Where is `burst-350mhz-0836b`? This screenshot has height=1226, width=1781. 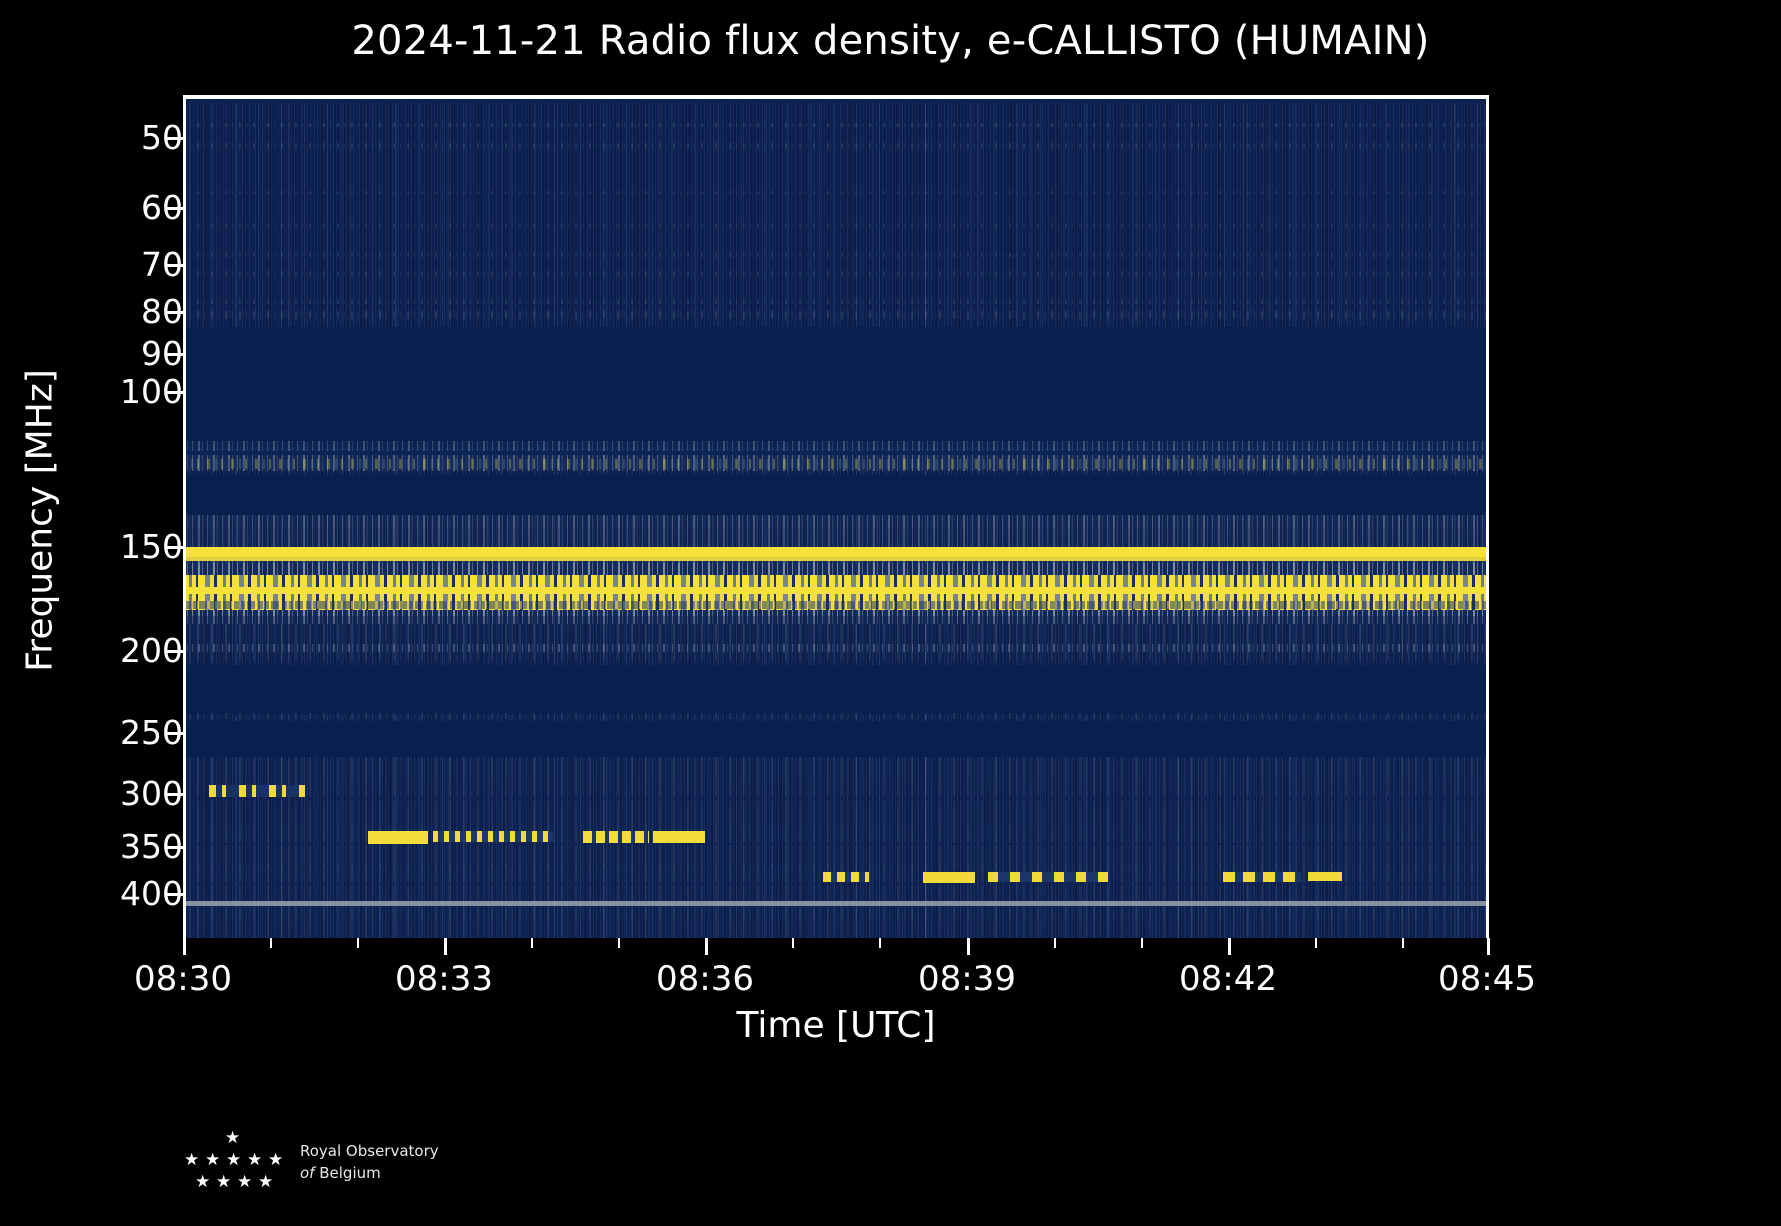
burst-350mhz-0836b is located at coordinates (679, 837).